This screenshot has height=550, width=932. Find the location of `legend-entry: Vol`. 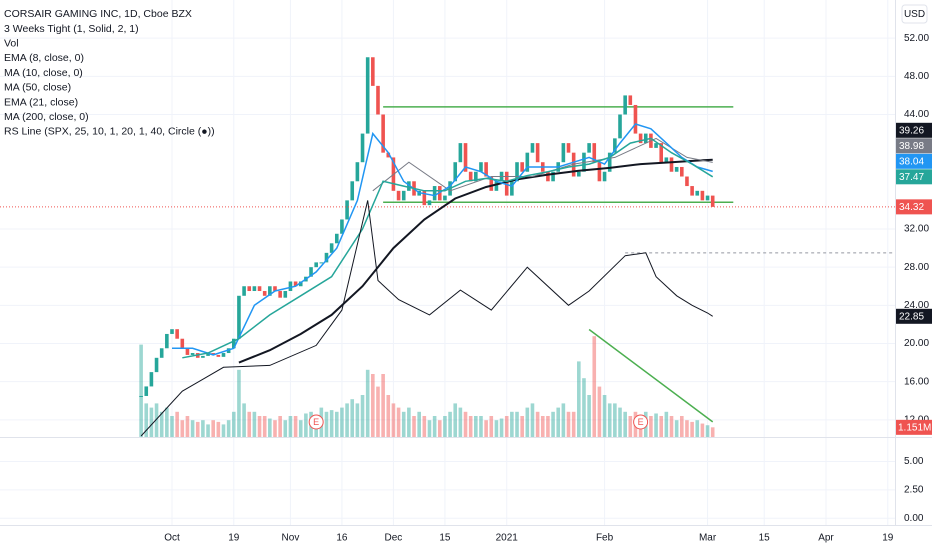

legend-entry: Vol is located at coordinates (11, 43).